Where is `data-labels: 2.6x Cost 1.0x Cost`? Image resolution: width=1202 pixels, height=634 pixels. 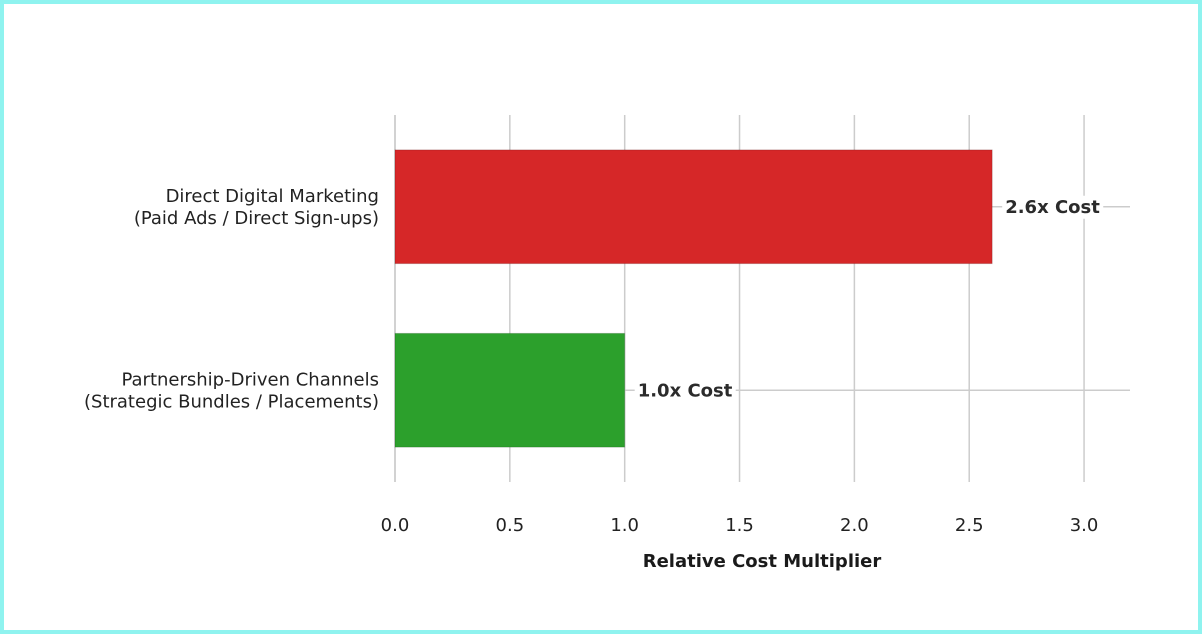 data-labels: 2.6x Cost 1.0x Cost is located at coordinates (869, 299).